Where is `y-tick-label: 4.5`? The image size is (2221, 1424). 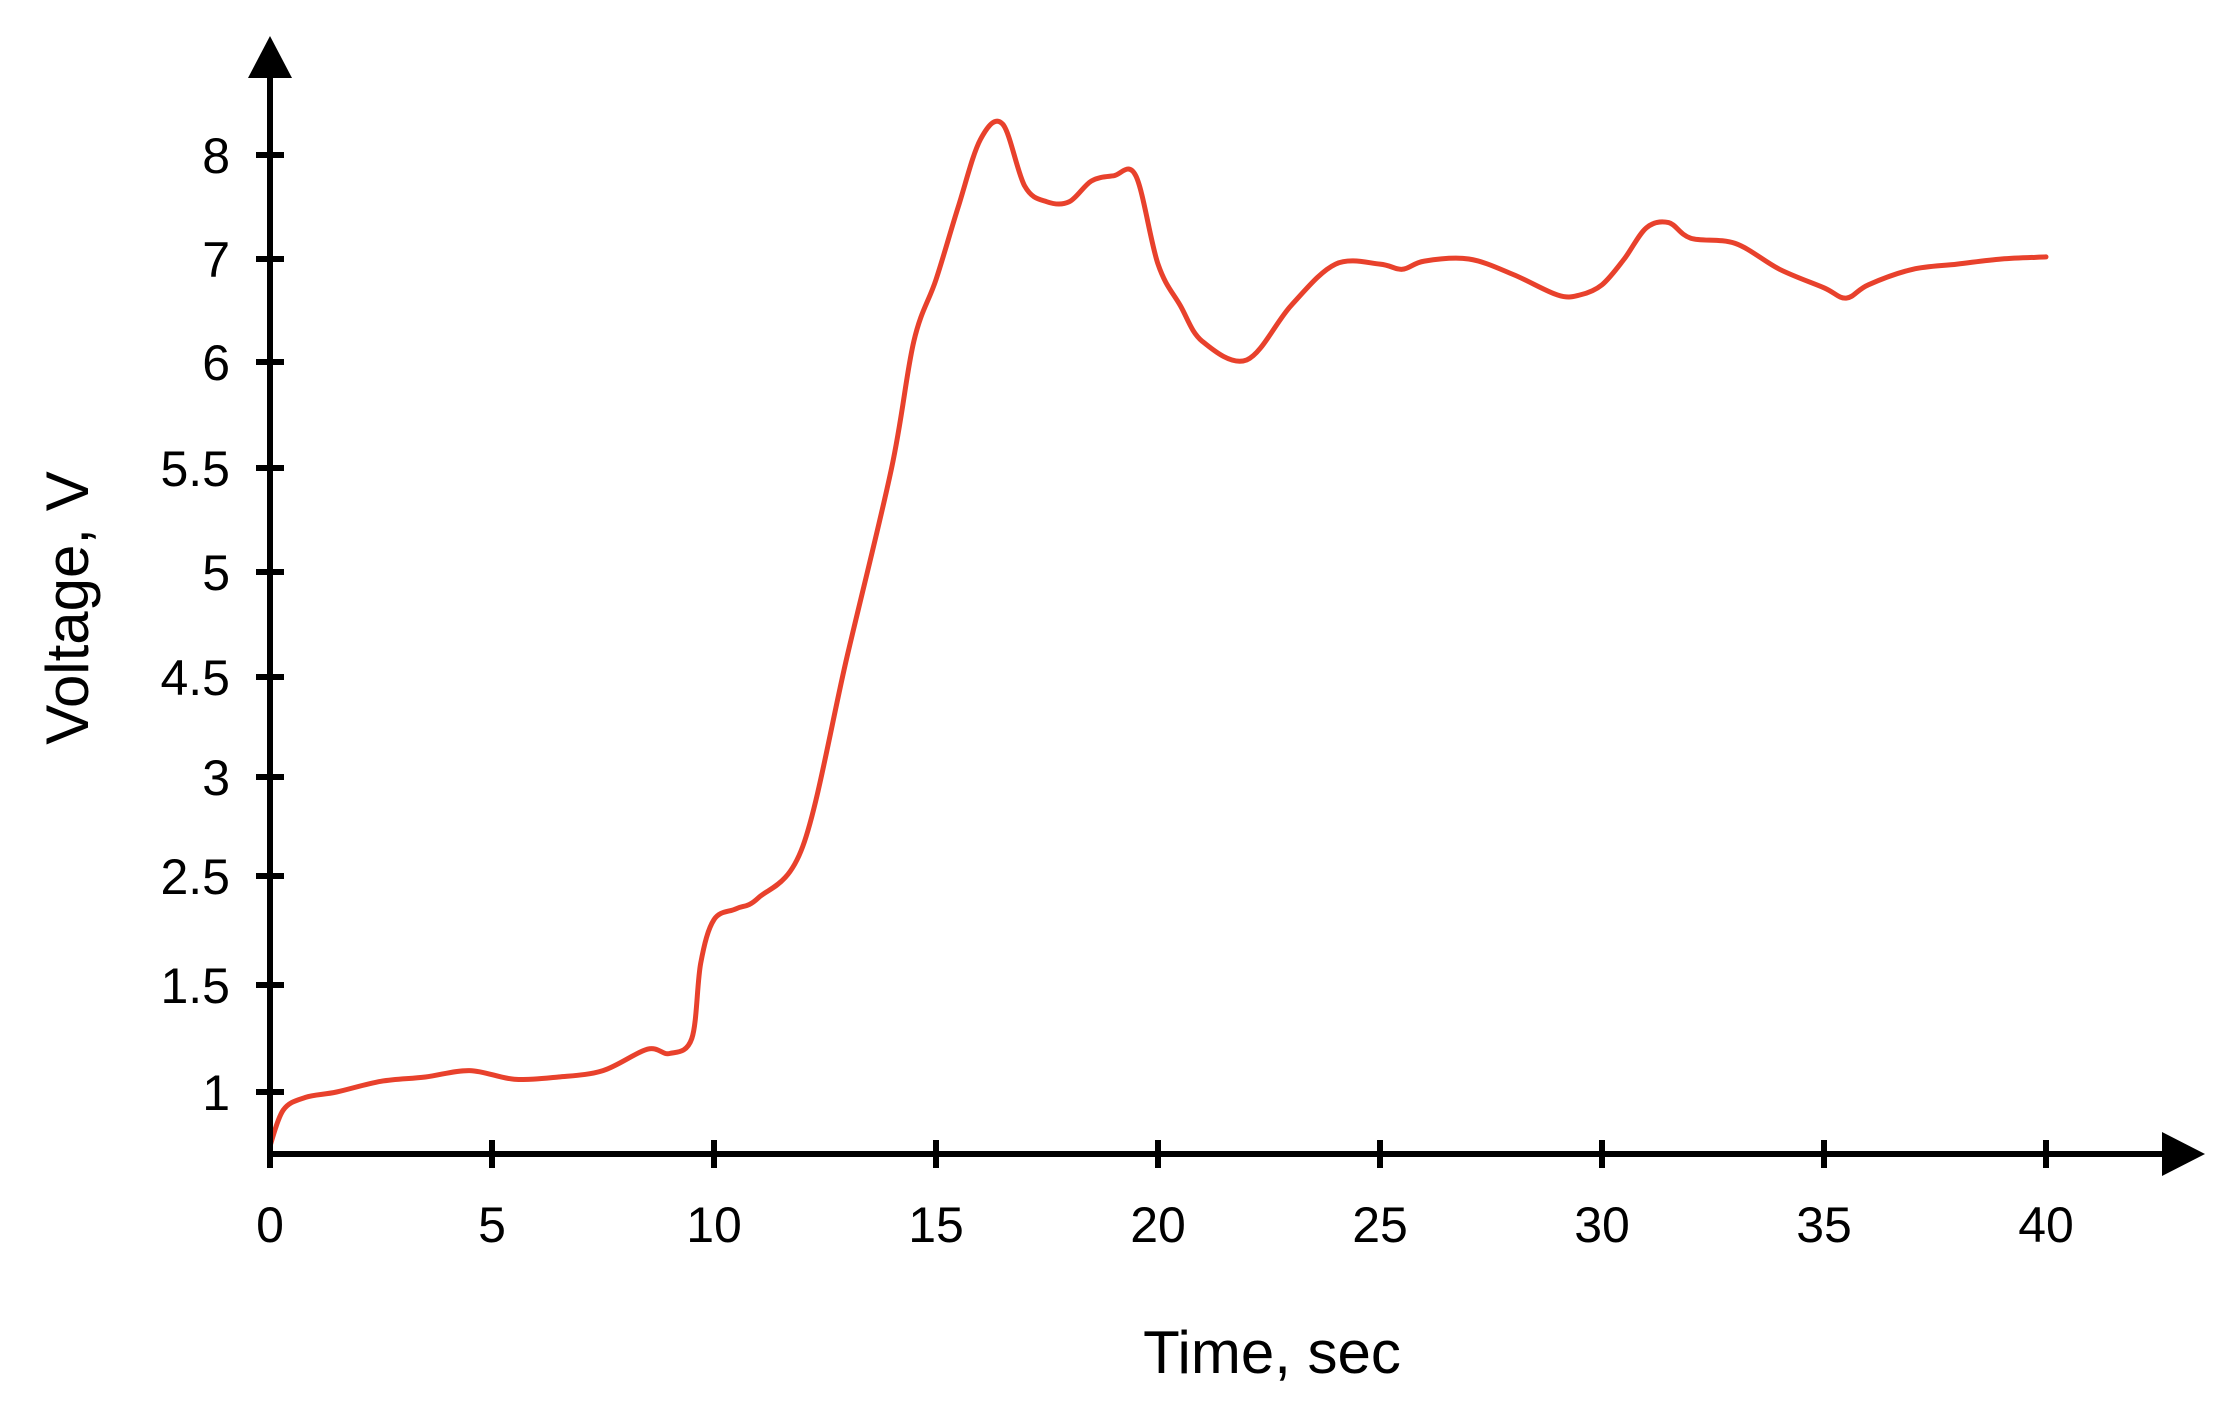 y-tick-label: 4.5 is located at coordinates (195, 678).